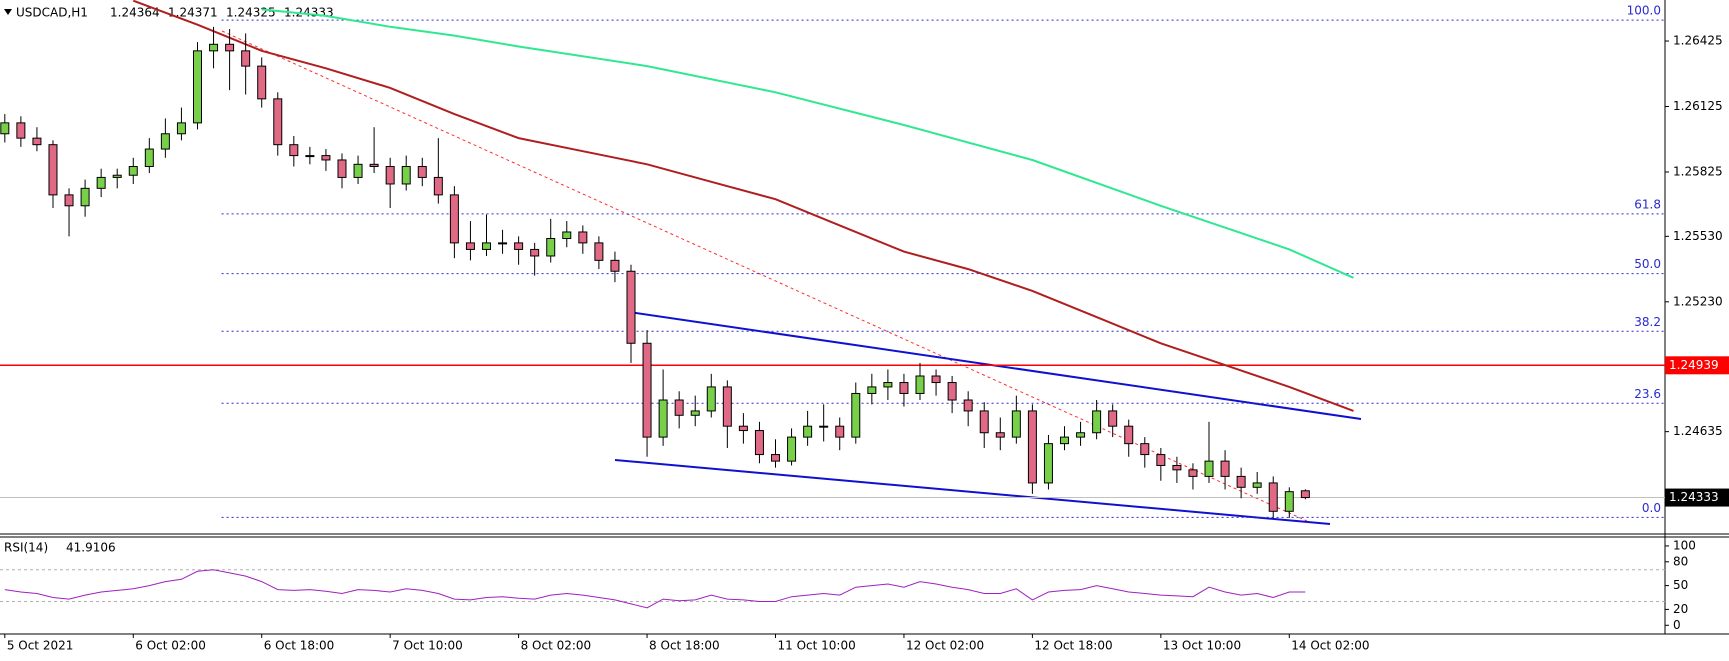  I want to click on x-tick-label: 14 Oct 02:00, so click(1330, 646).